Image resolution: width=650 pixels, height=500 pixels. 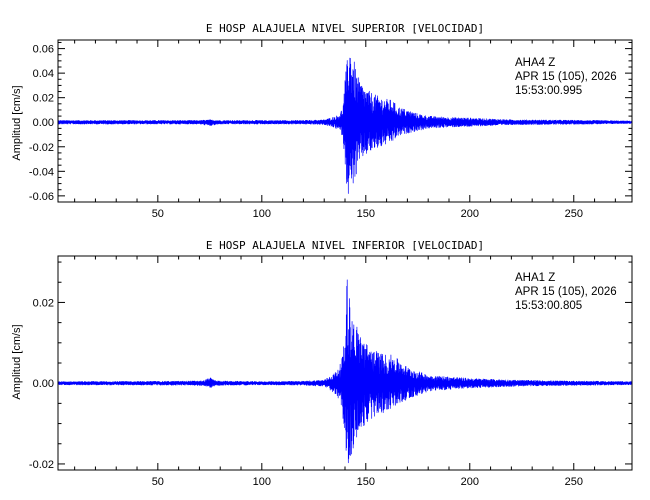 What do you see at coordinates (548, 306) in the screenshot?
I see `lower-record-time: 15:53:00.805` at bounding box center [548, 306].